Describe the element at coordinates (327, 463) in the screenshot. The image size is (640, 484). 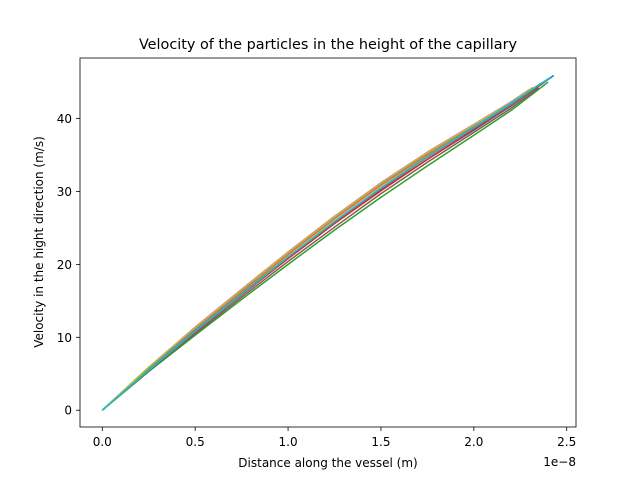
I see `x-axis-label: Distance along the vessel (m)` at that location.